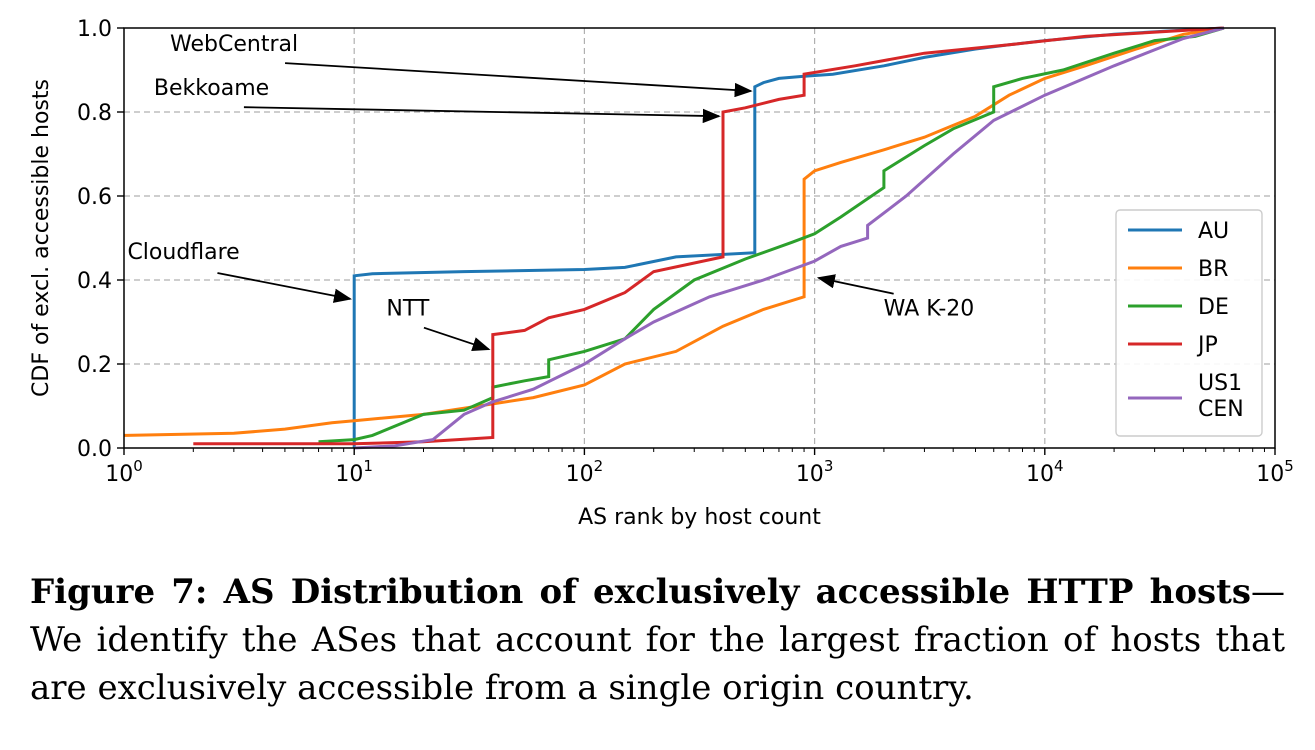 The width and height of the screenshot is (1315, 750). What do you see at coordinates (94, 197) in the screenshot?
I see `y-tick-label: 0.6` at bounding box center [94, 197].